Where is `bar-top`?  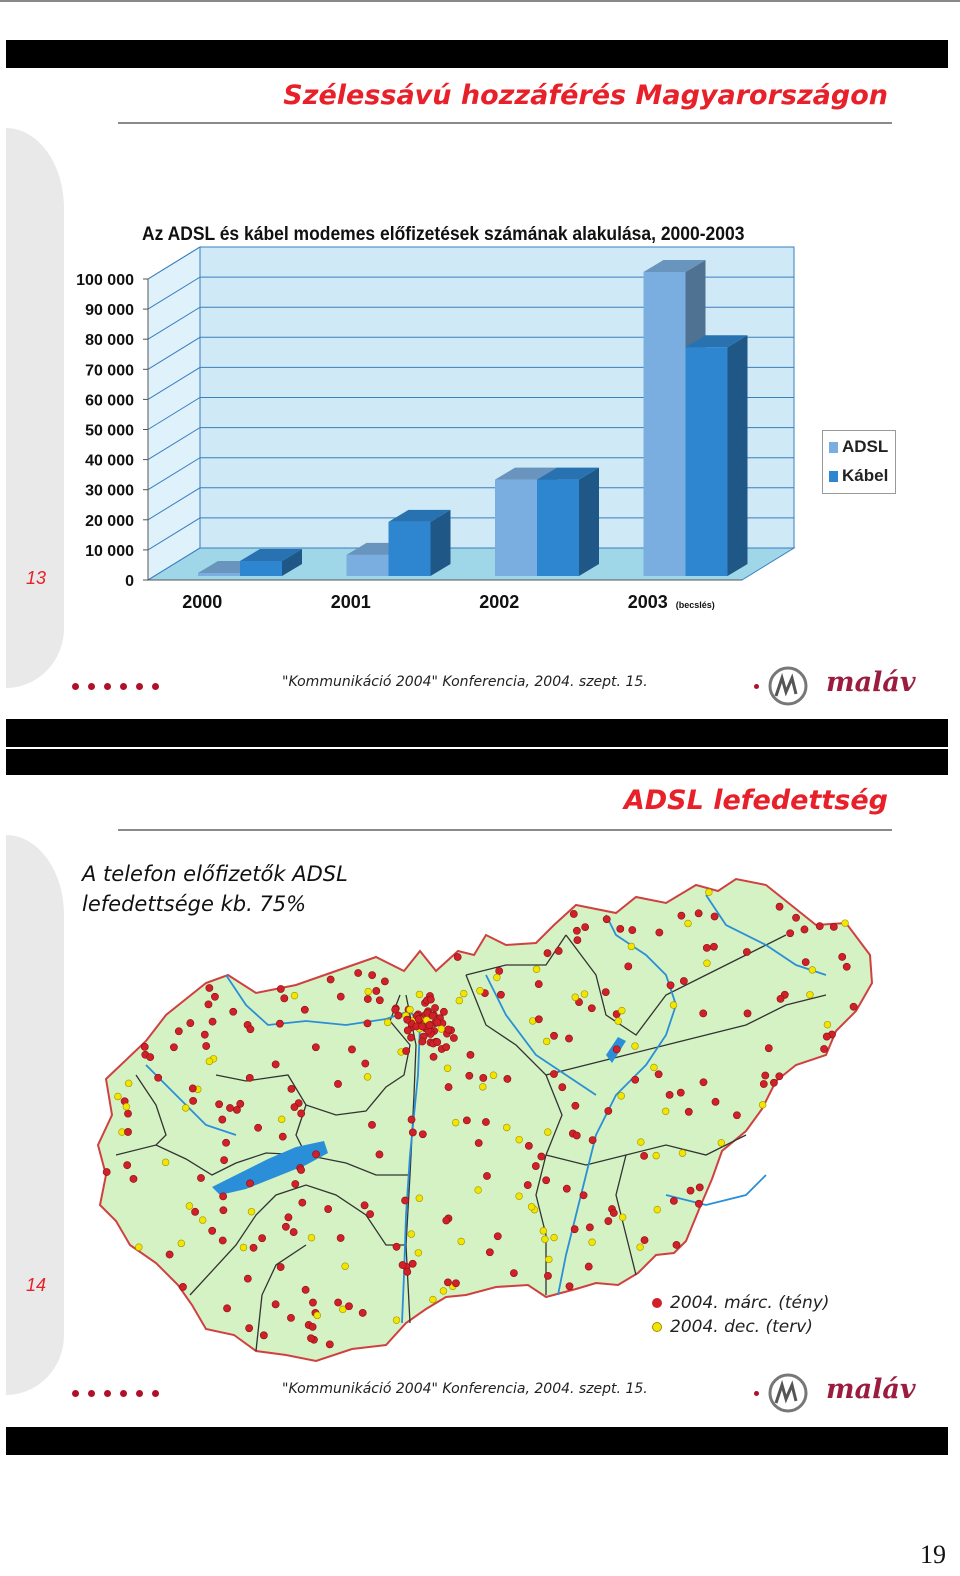
bar-top is located at coordinates (674, 265).